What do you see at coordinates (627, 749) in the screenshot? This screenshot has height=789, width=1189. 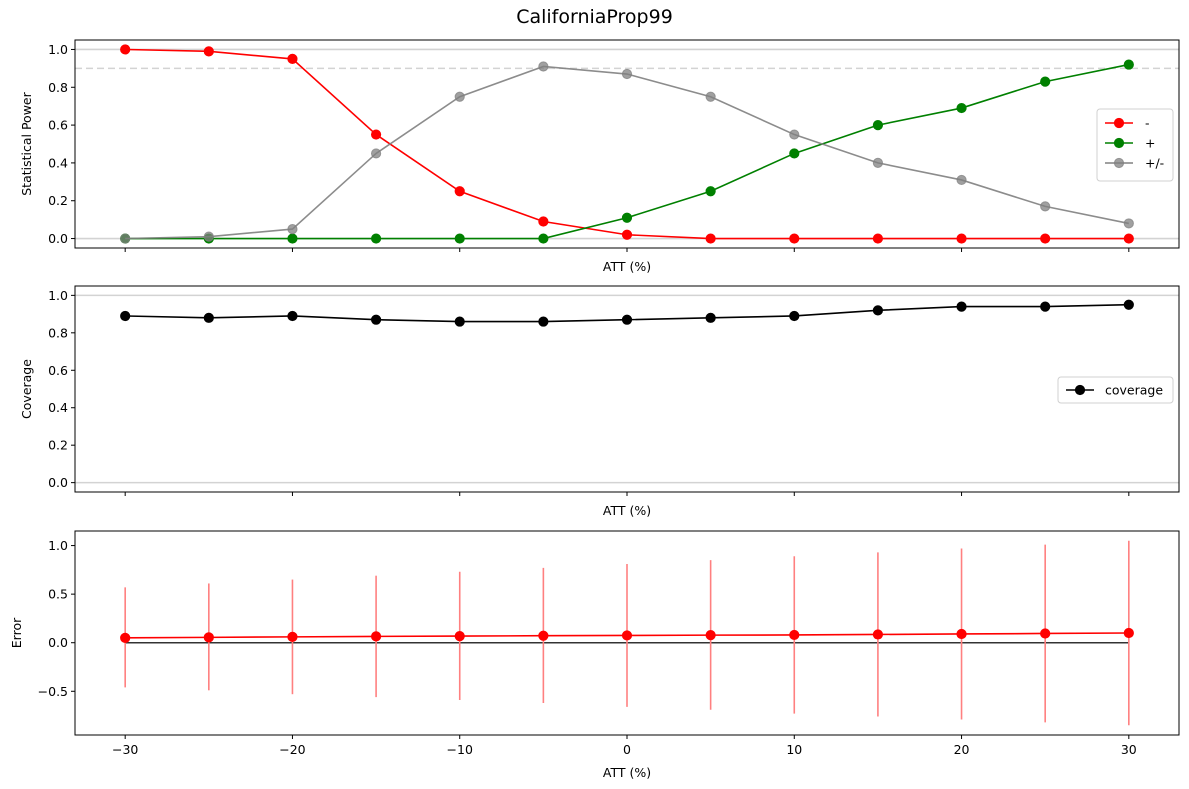 I see `x-tick-label: 0` at bounding box center [627, 749].